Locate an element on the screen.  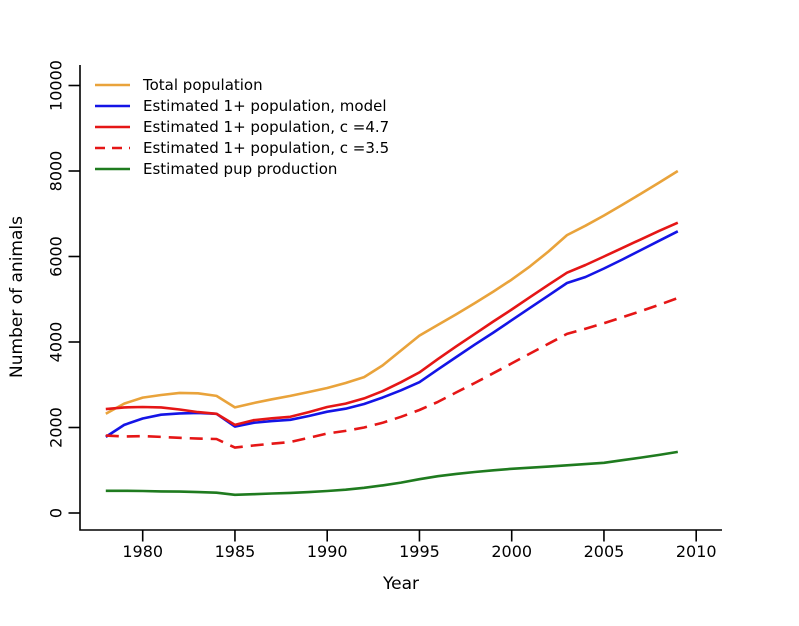
legend-entry-total-population: Total population is located at coordinates (179, 85).